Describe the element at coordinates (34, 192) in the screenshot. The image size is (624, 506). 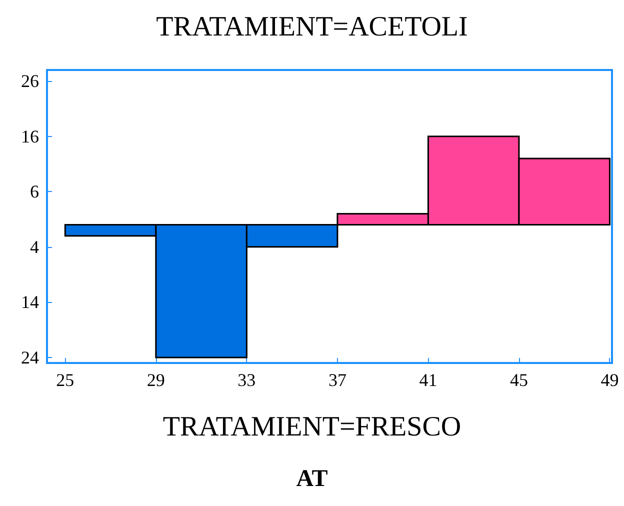
I see `y-tick-label: 6` at that location.